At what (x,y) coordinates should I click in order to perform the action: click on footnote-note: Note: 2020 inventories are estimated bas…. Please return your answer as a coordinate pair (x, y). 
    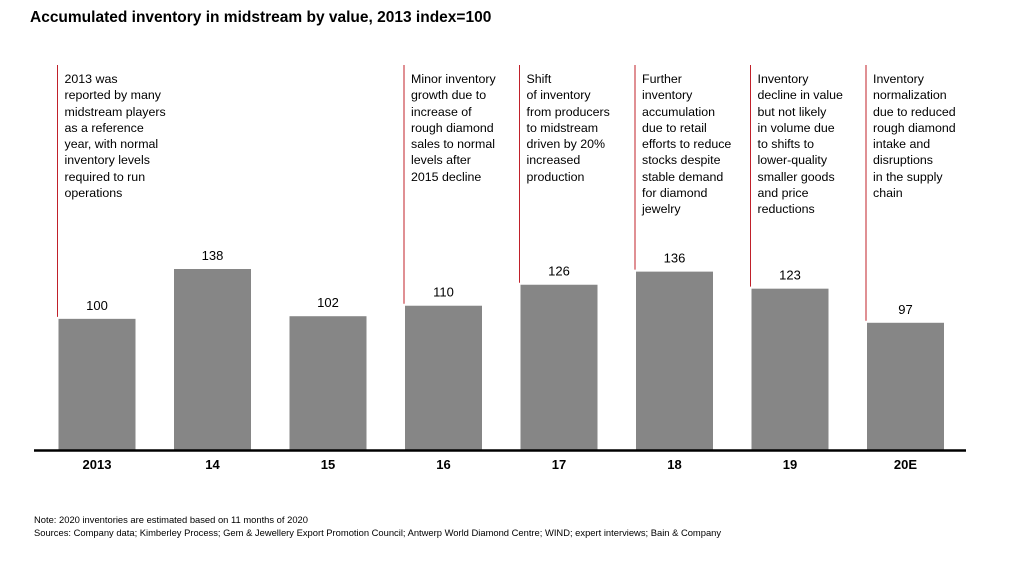
    Looking at the image, I should click on (171, 519).